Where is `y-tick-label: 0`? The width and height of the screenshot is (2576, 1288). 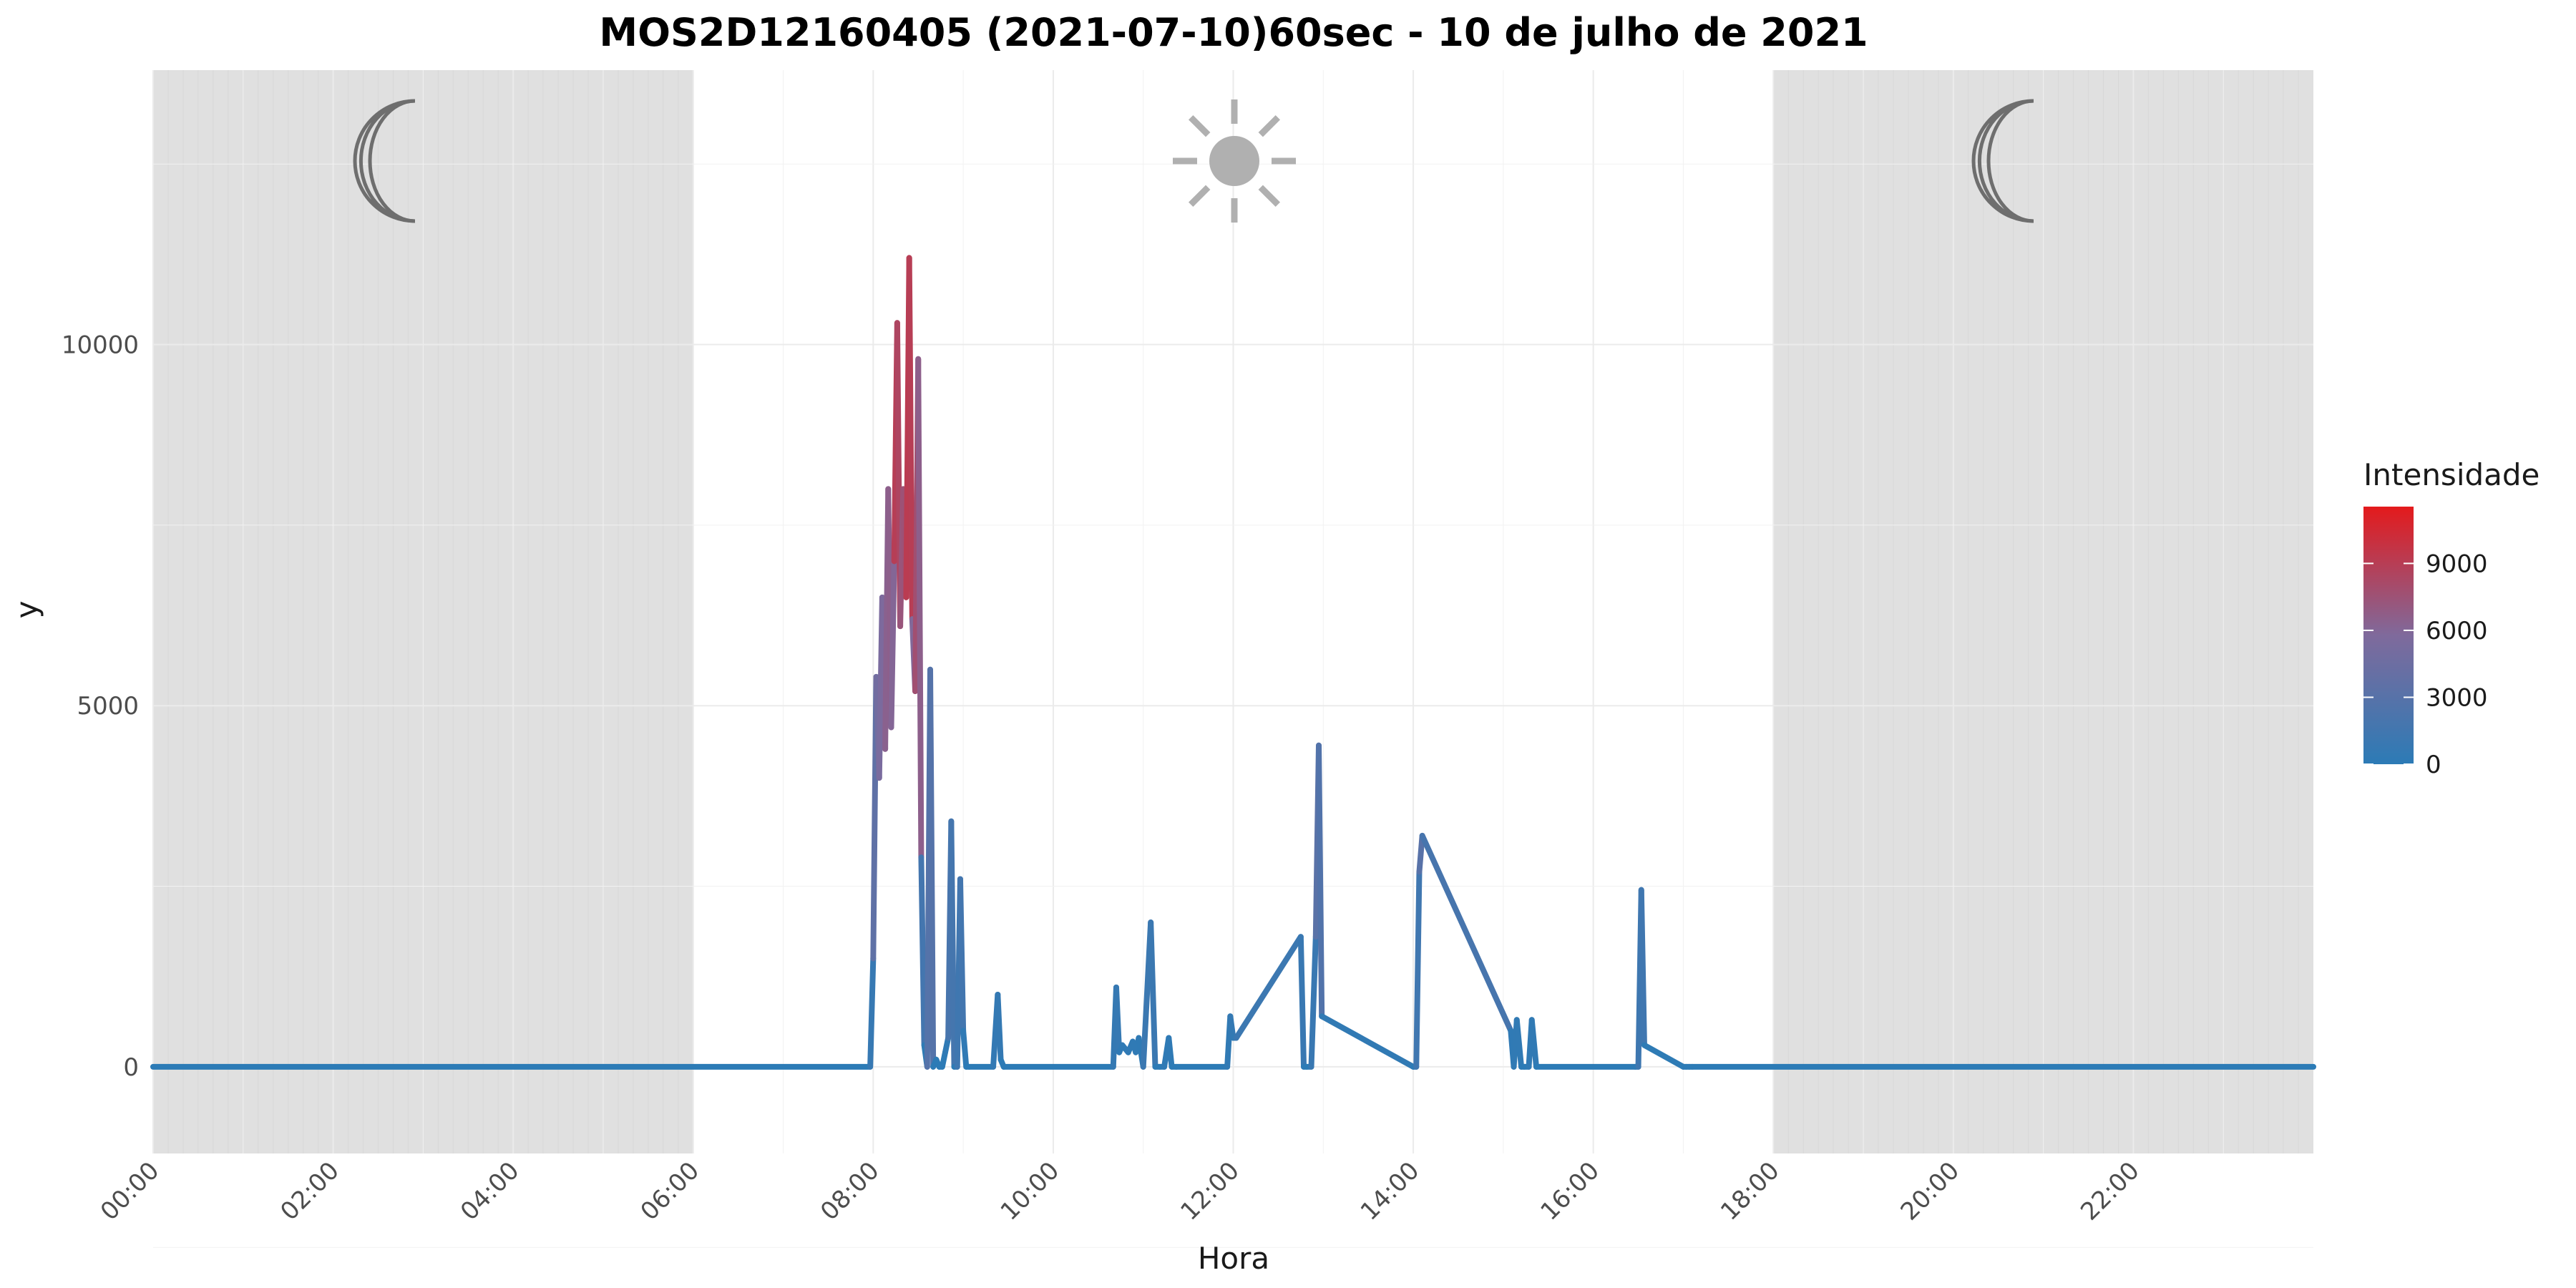 y-tick-label: 0 is located at coordinates (131, 1067).